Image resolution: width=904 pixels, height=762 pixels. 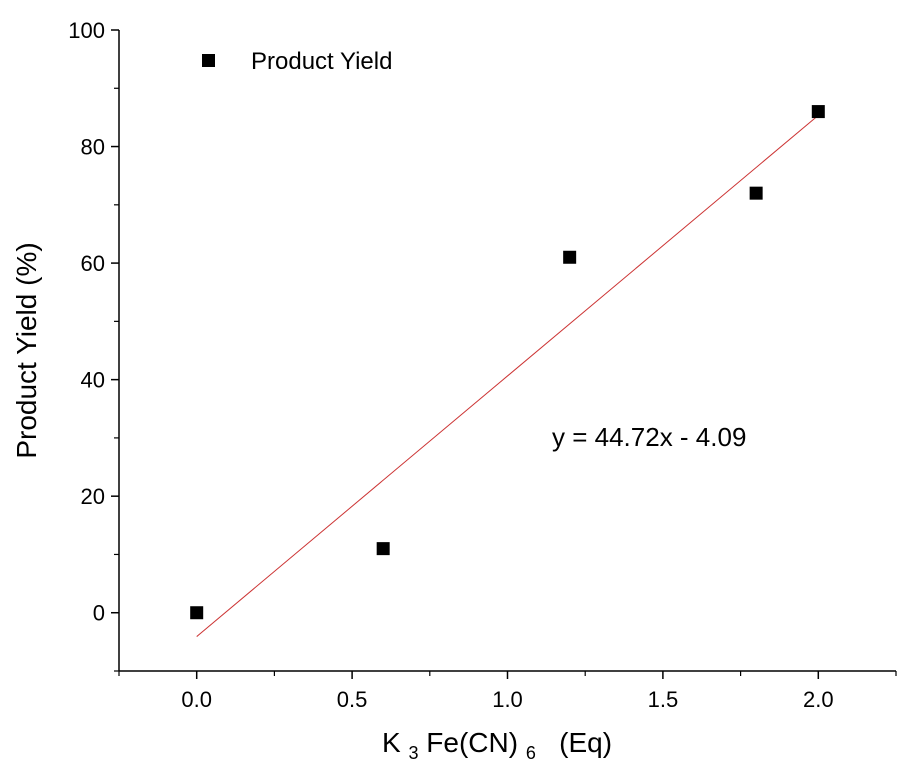 What do you see at coordinates (99, 613) in the screenshot?
I see `y-tick-label: 0` at bounding box center [99, 613].